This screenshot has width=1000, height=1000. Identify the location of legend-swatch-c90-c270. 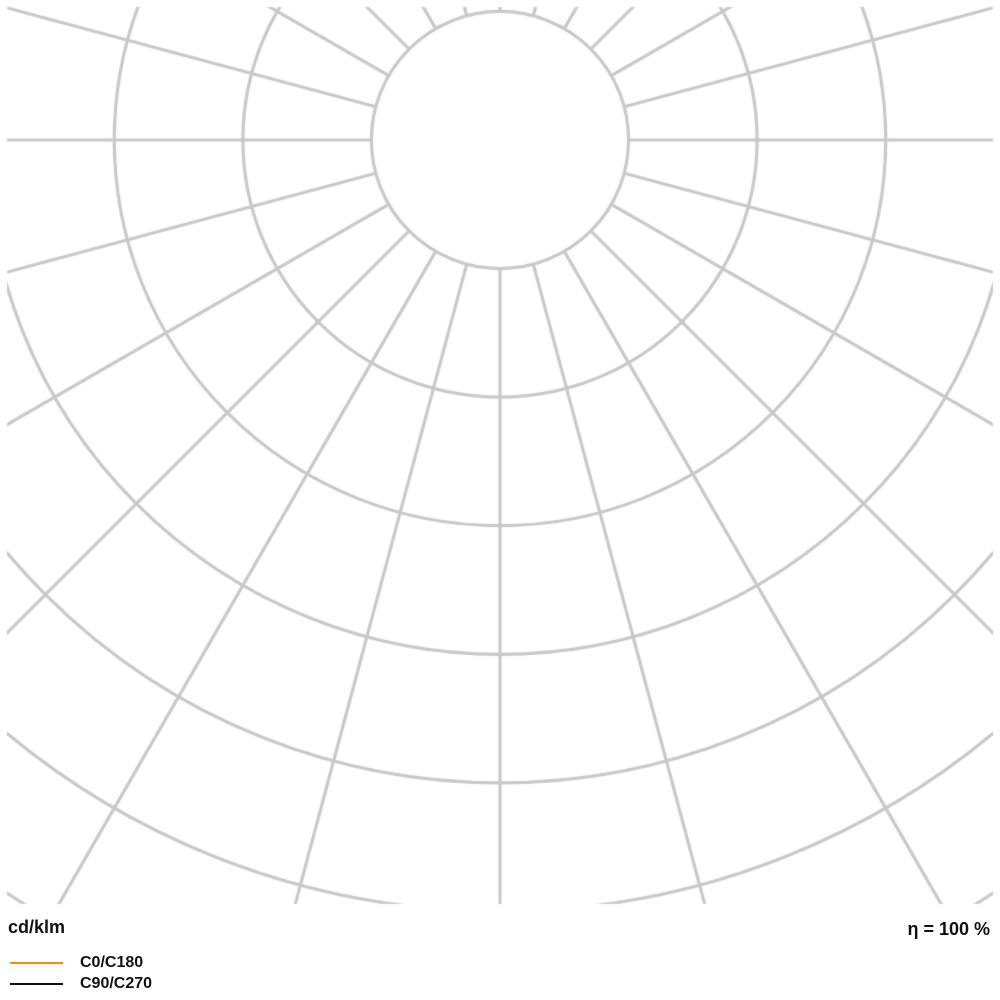
(36, 983).